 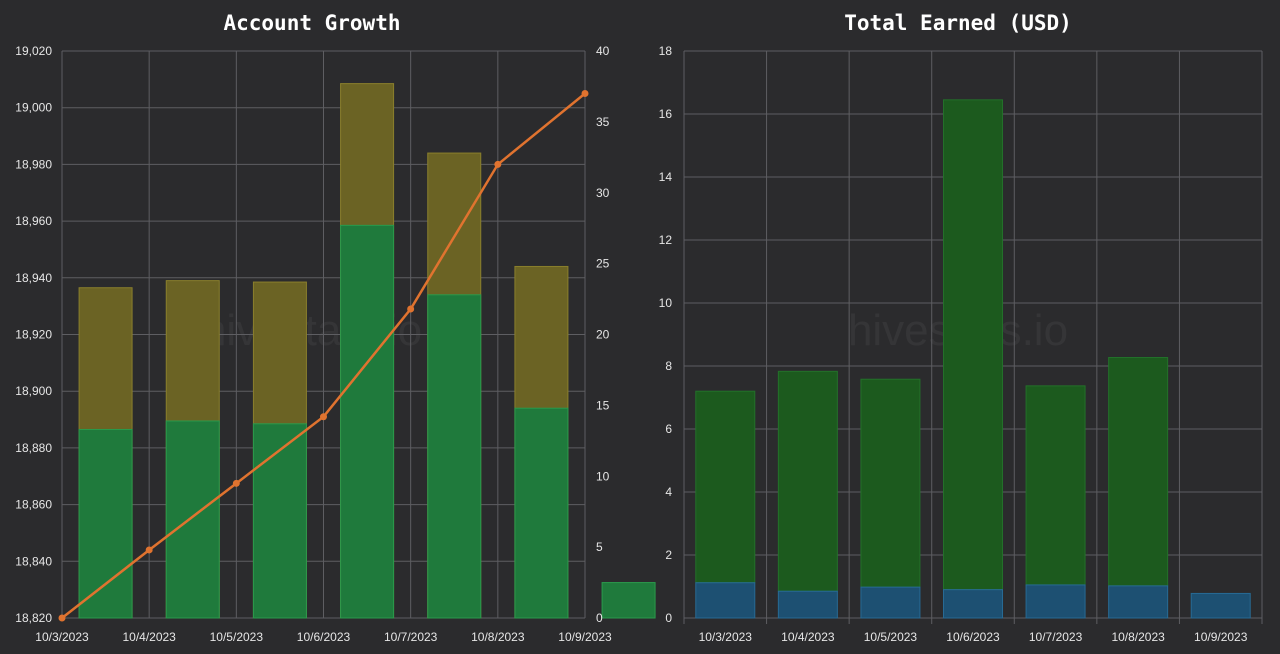 I want to click on y-tick-label: 2, so click(x=668, y=555).